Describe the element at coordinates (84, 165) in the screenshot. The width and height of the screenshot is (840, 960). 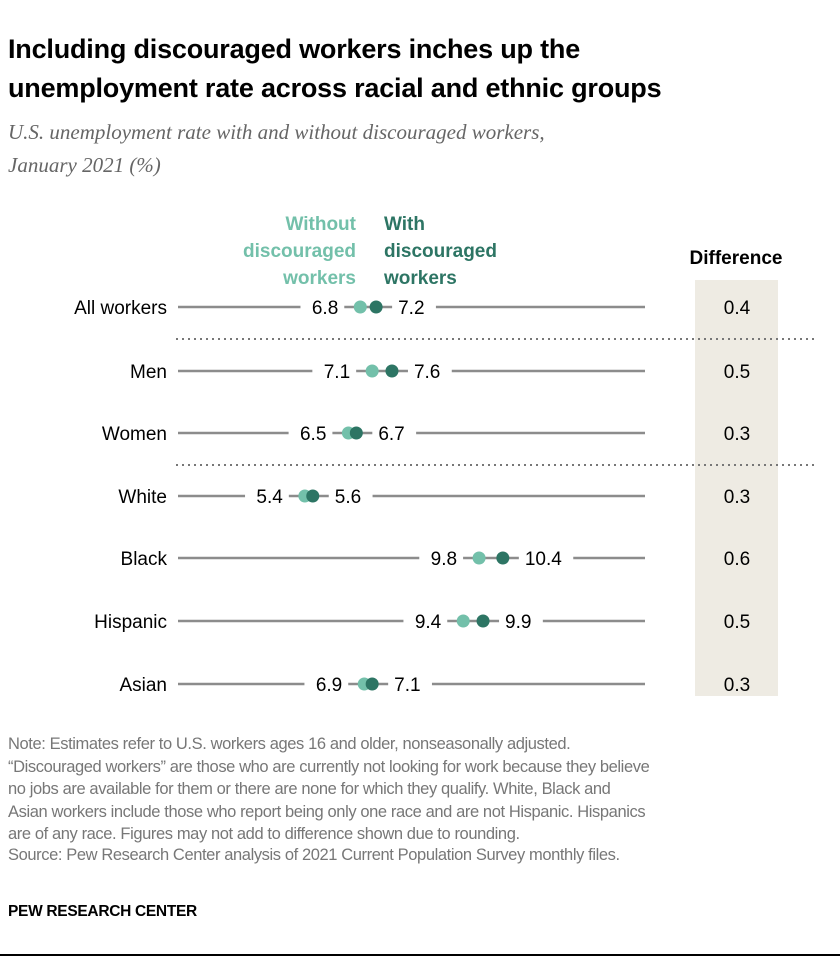
I see `subtitle-line: January 2021 (%)` at that location.